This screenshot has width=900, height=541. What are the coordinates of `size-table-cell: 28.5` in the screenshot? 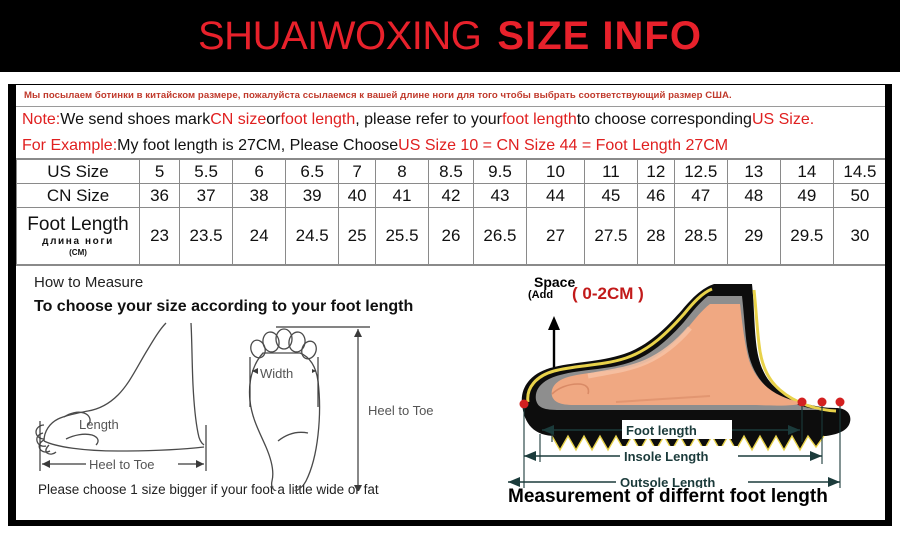 It's located at (700, 236).